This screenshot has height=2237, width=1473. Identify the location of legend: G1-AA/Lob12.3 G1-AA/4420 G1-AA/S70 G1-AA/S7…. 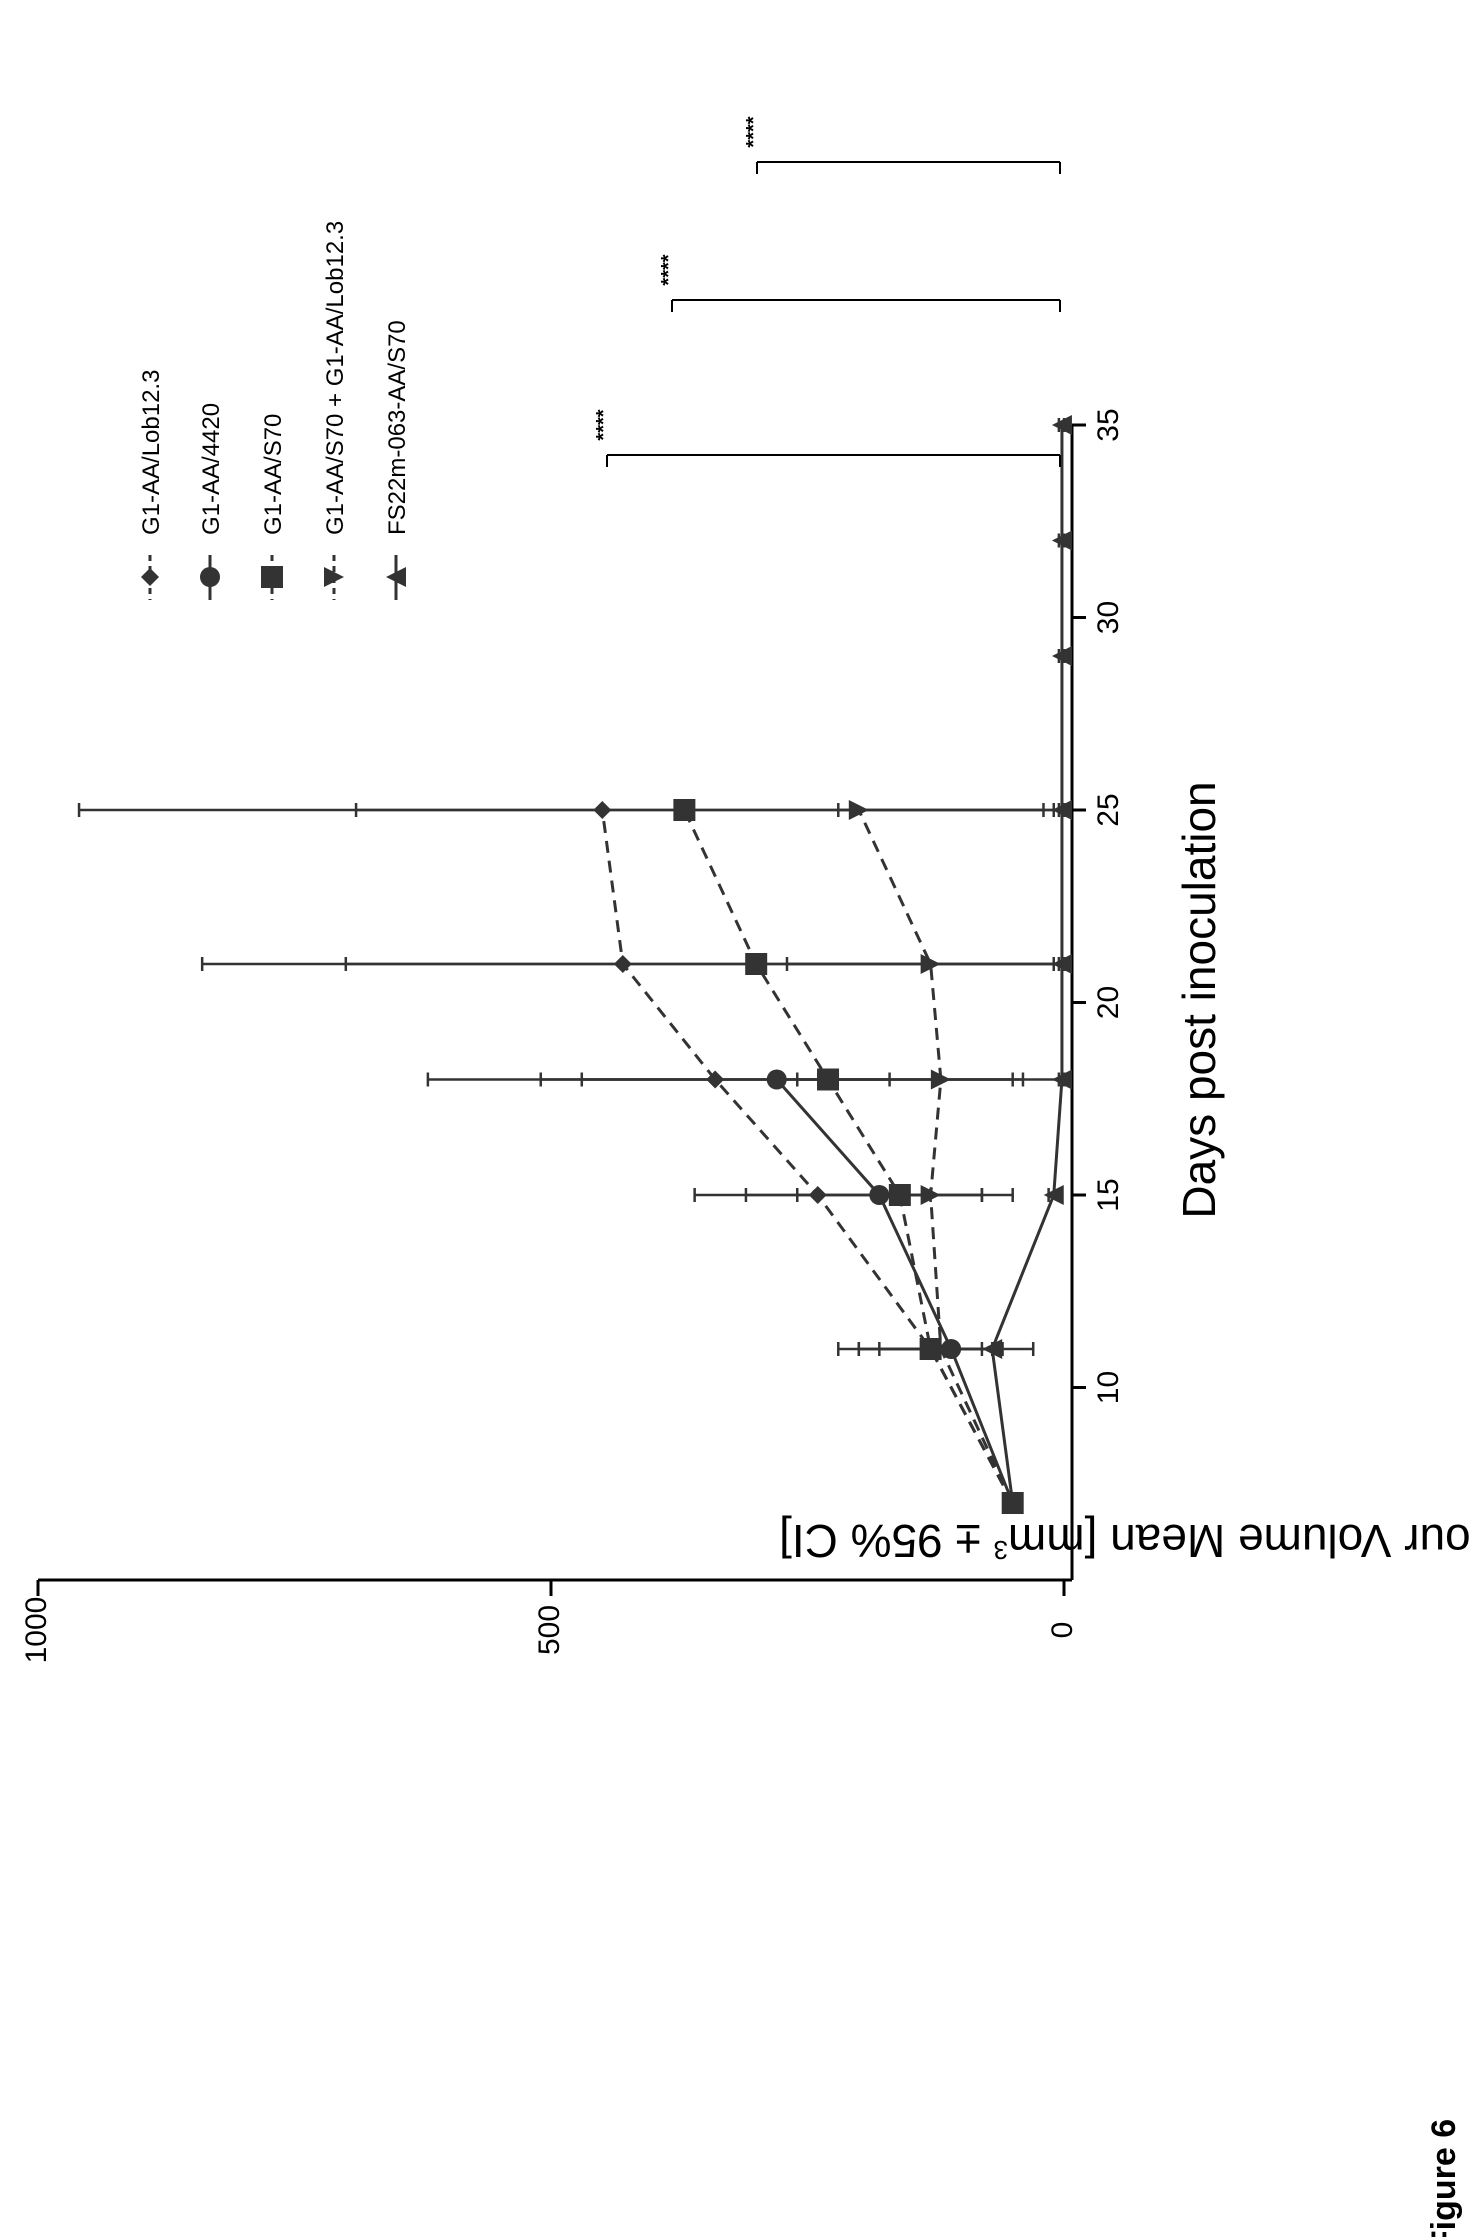
(274, 410).